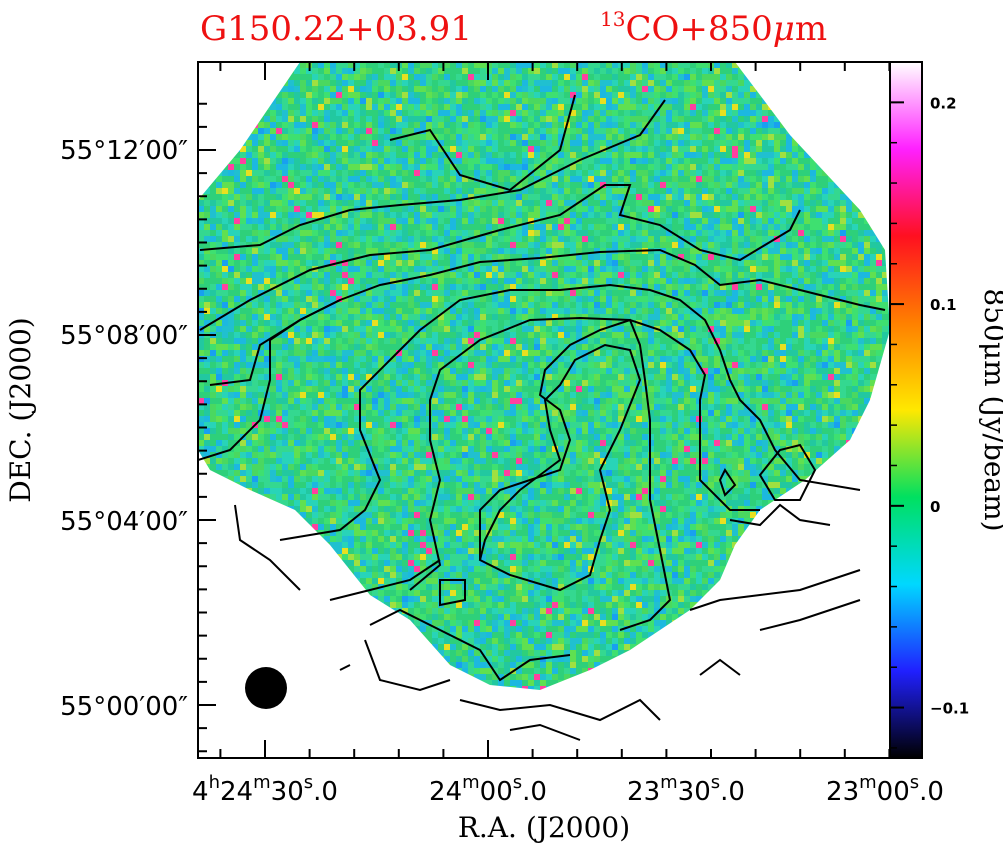 This screenshot has height=847, width=1003. What do you see at coordinates (265, 789) in the screenshot?
I see `x-tick-label: 4h24m30s.0` at bounding box center [265, 789].